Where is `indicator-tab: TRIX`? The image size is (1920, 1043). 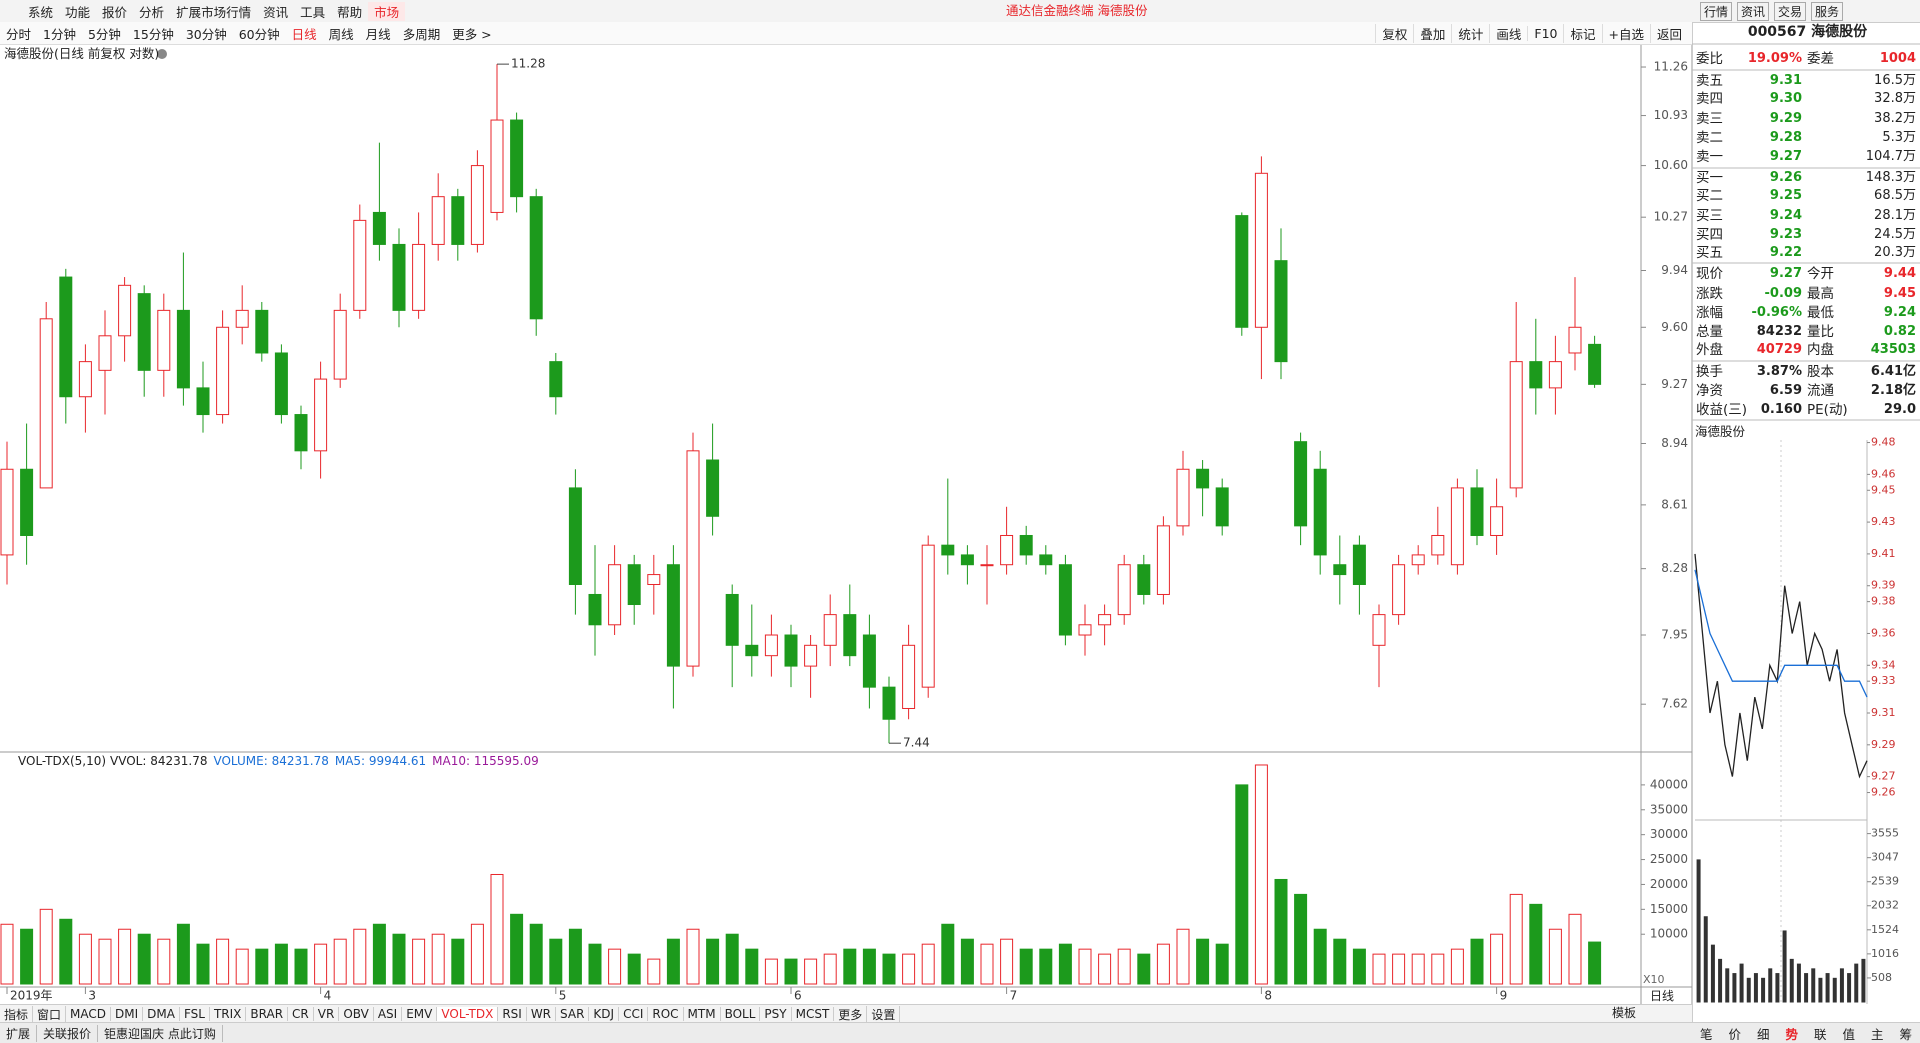
indicator-tab: TRIX is located at coordinates (228, 1014).